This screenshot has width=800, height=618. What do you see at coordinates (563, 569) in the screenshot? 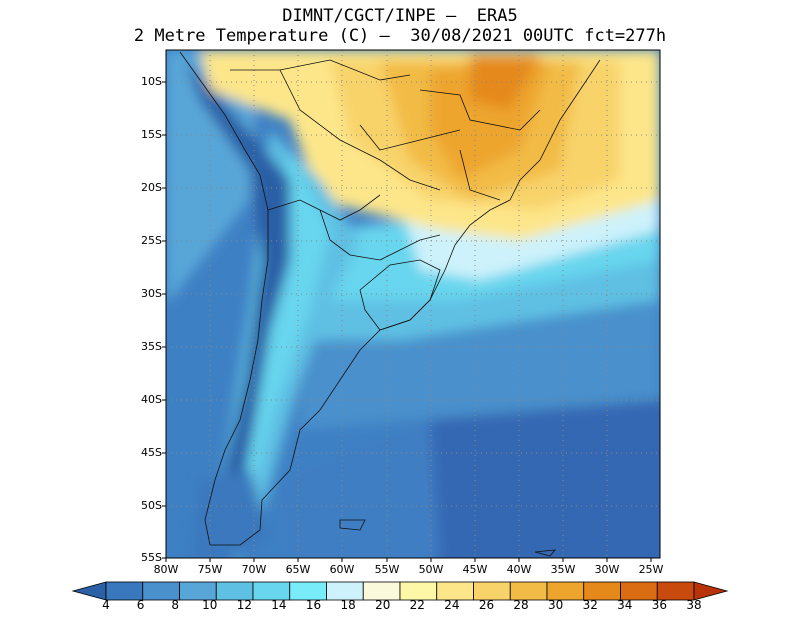
I see `lon-label-35w: 35W` at bounding box center [563, 569].